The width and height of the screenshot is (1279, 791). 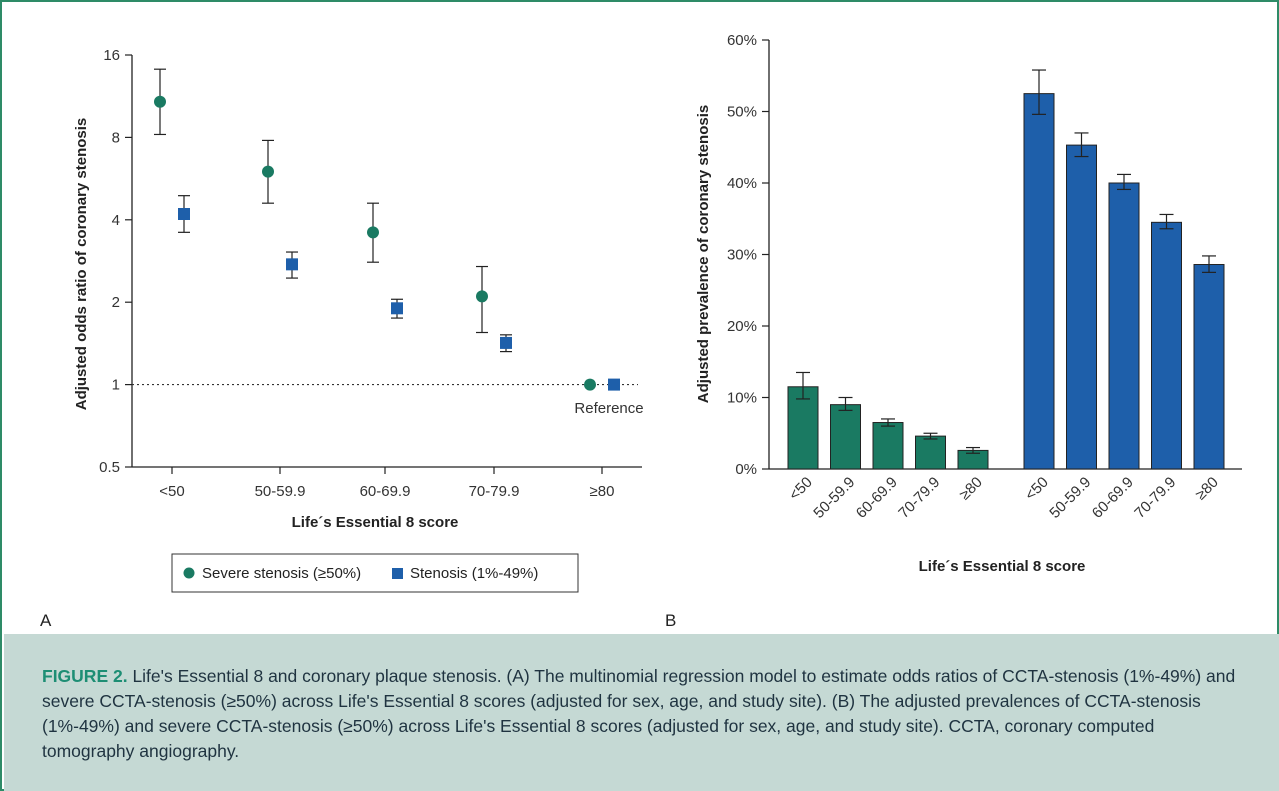 I want to click on panel-b-label: B, so click(x=670, y=620).